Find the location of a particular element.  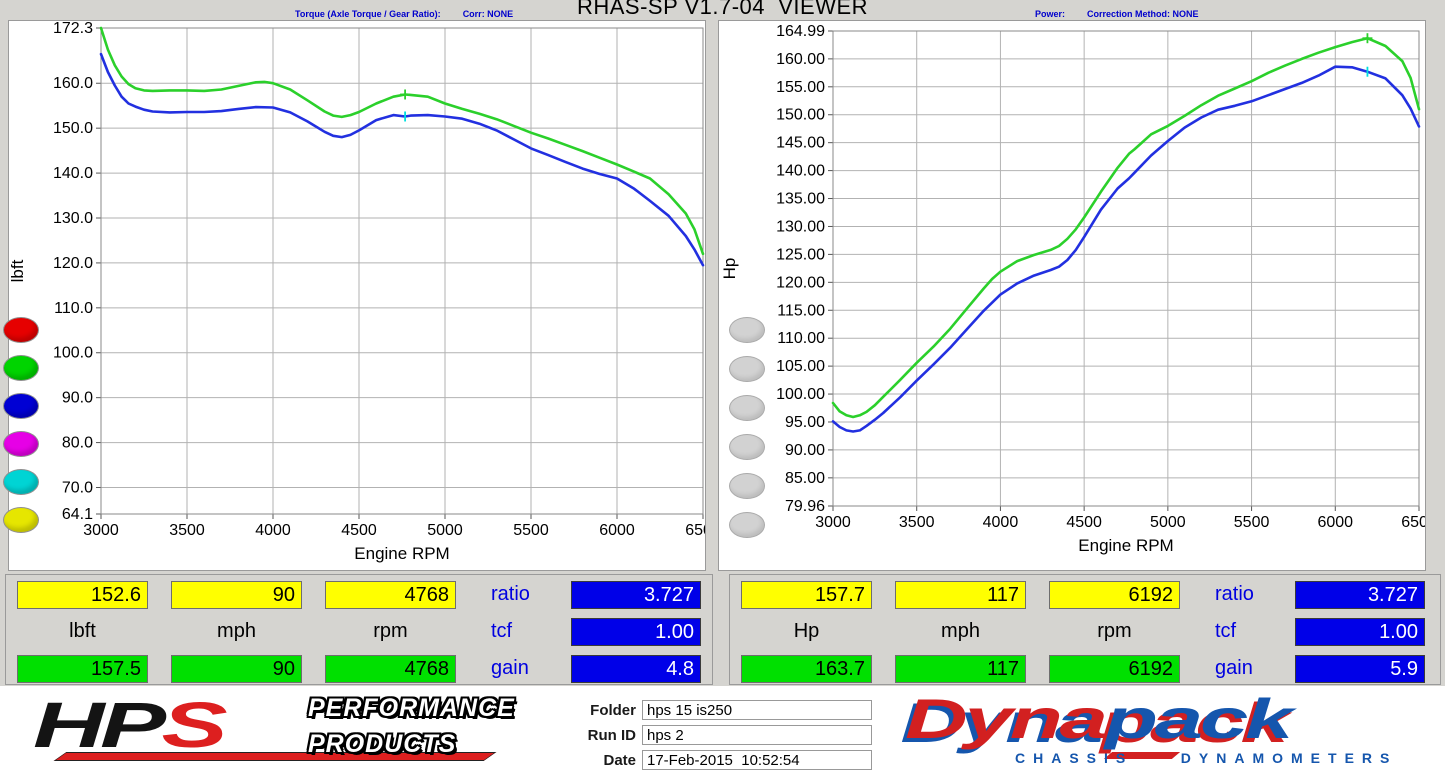

x-tick-label: 3500 is located at coordinates (917, 522).